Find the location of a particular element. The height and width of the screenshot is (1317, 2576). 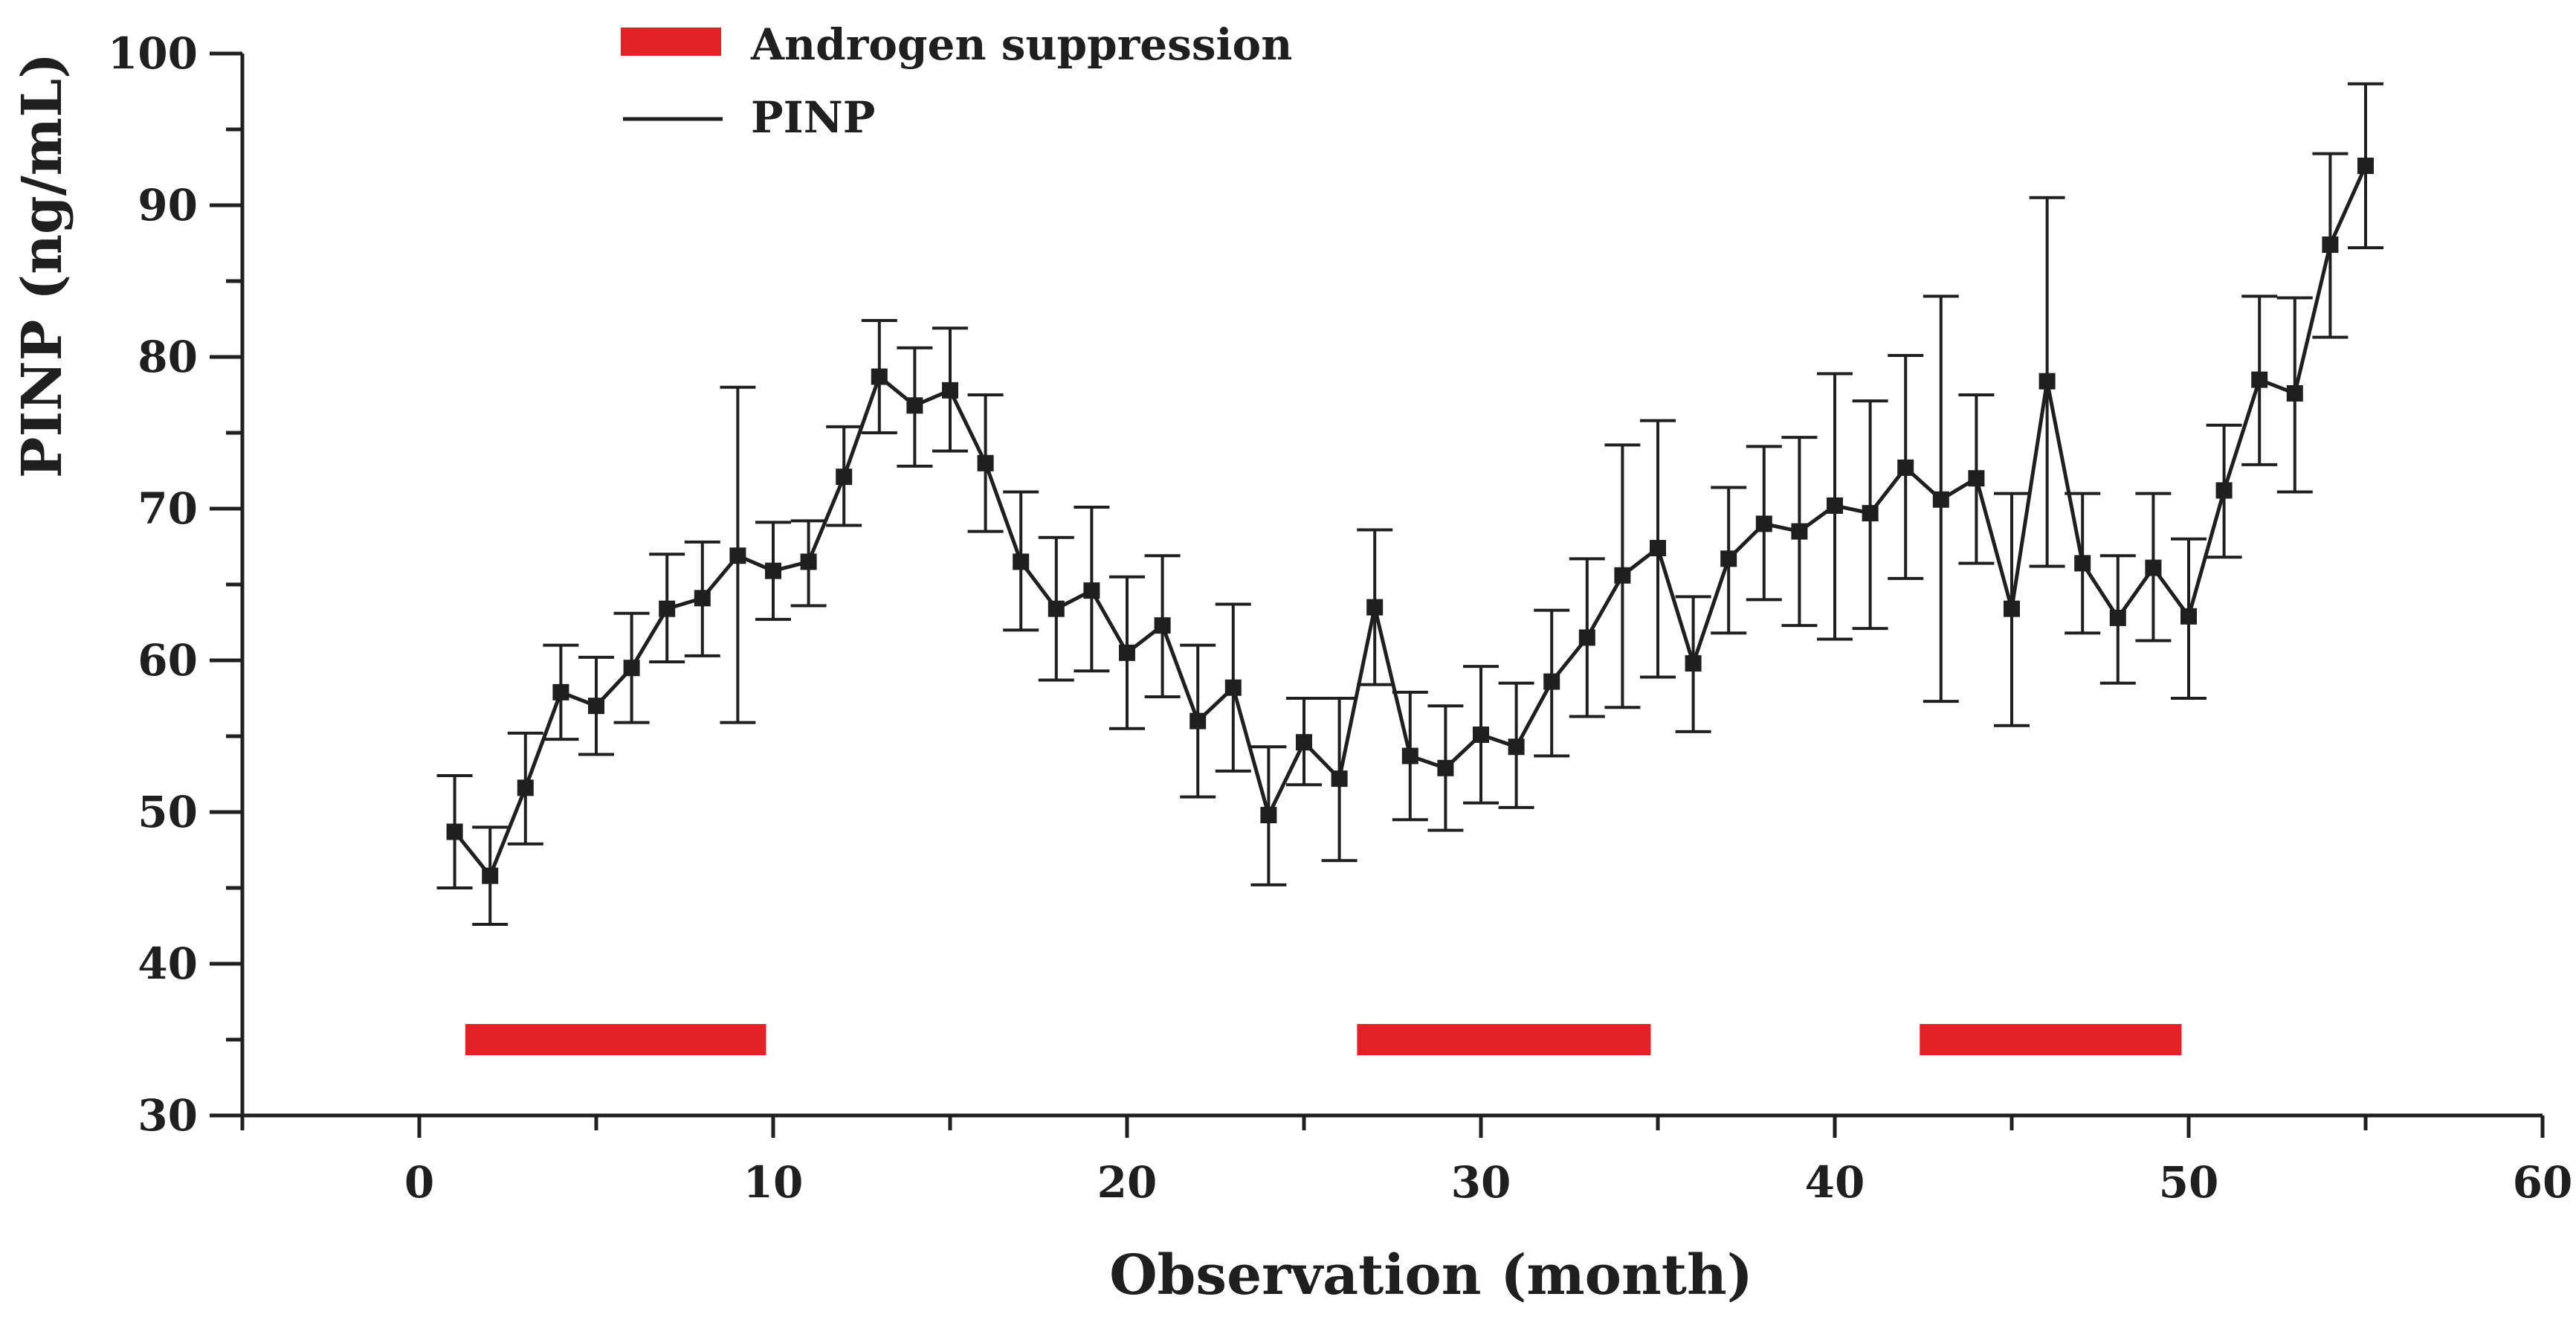

y-ticks: 30 40 50 60 70 80 90 100 is located at coordinates (175, 585).